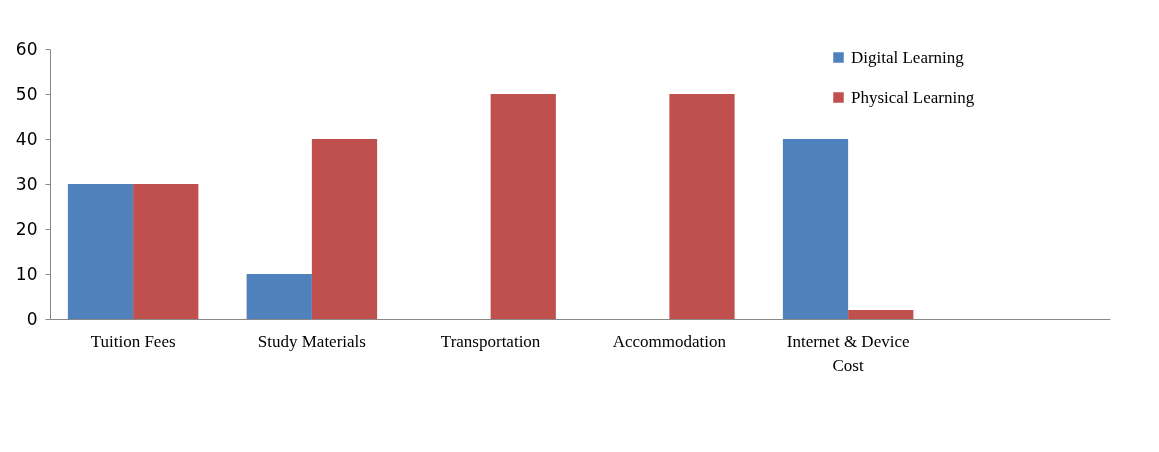 This screenshot has width=1159, height=452. What do you see at coordinates (669, 341) in the screenshot?
I see `x-tick-label: Accommodation` at bounding box center [669, 341].